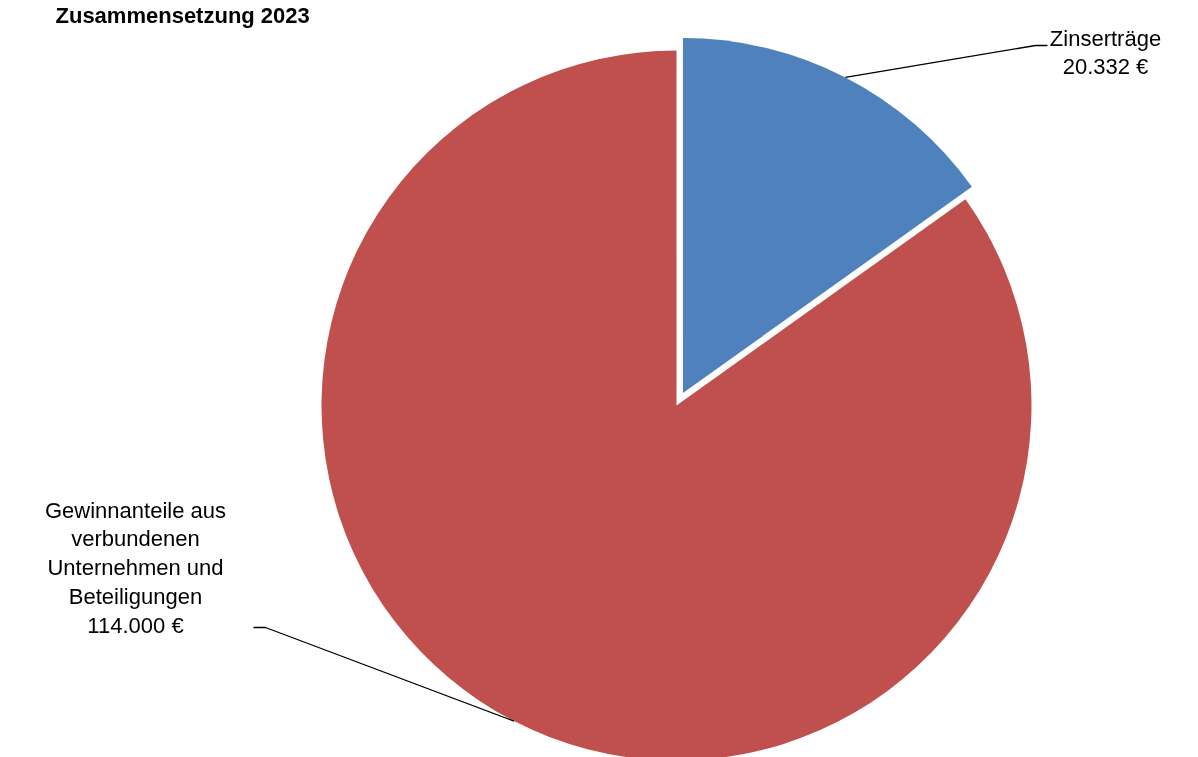  Describe the element at coordinates (182, 15) in the screenshot. I see `chart-title: Zusammensetzung 2023` at that location.